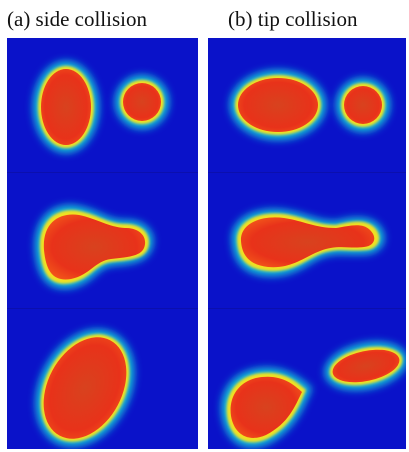 Image resolution: width=409 pixels, height=452 pixels. What do you see at coordinates (293, 19) in the screenshot?
I see `panel-b-label: (b) tip collision` at bounding box center [293, 19].